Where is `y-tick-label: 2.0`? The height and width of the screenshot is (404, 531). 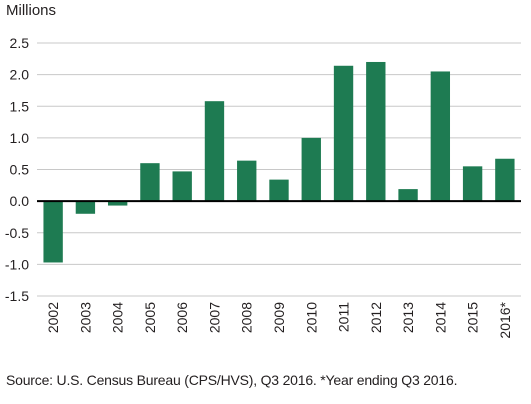 y-tick-label: 2.0 is located at coordinates (20, 75).